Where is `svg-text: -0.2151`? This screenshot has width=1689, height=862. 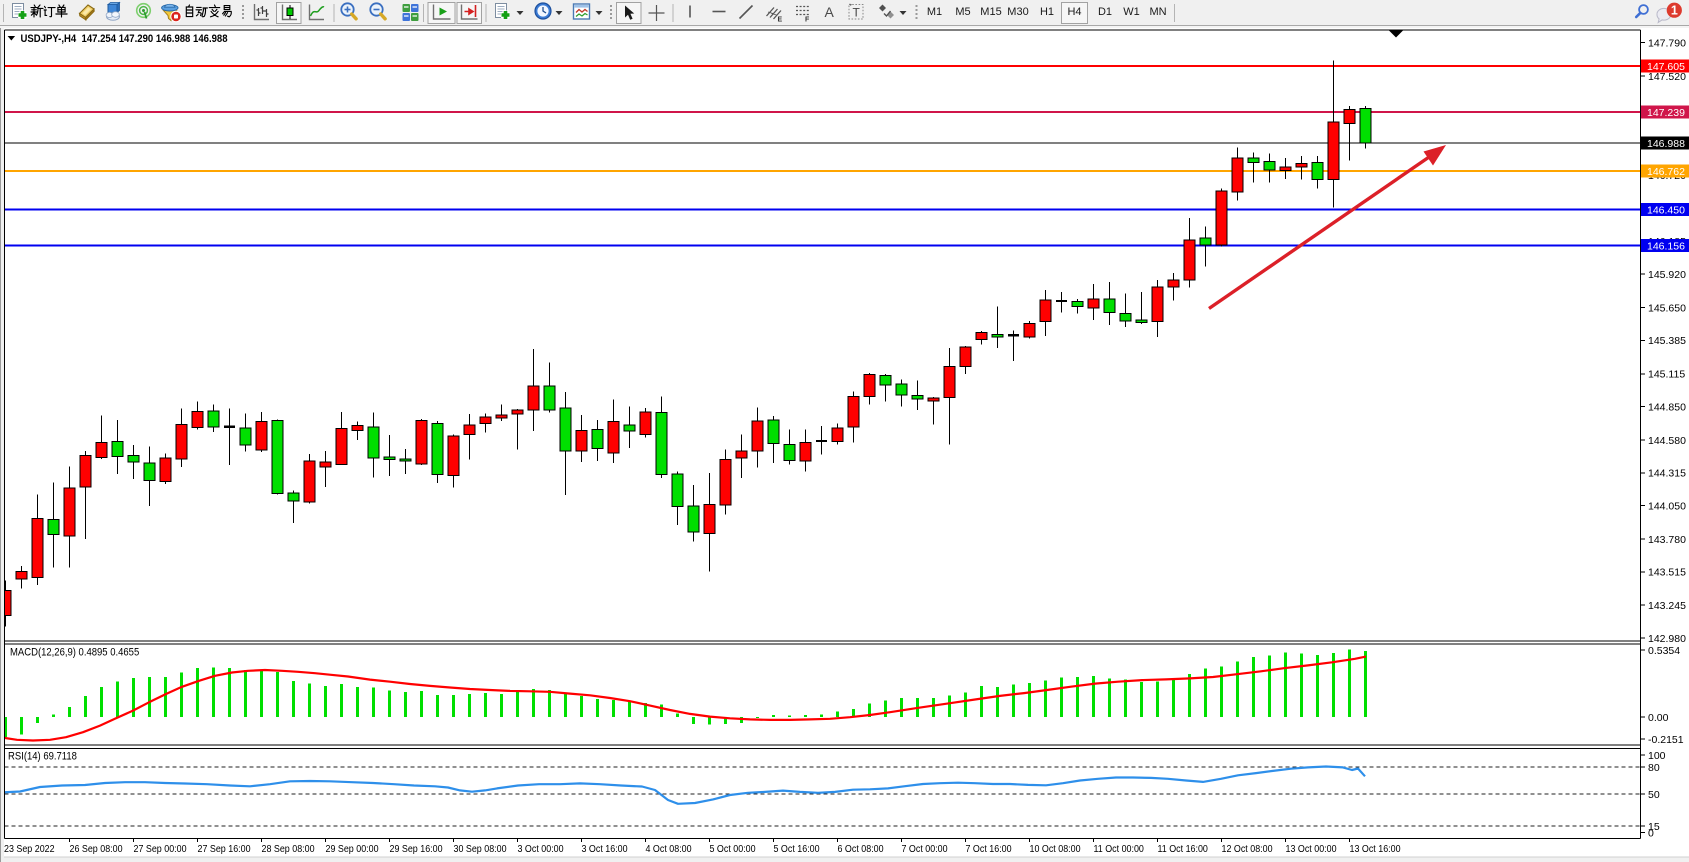 svg-text: -0.2151 is located at coordinates (1666, 740).